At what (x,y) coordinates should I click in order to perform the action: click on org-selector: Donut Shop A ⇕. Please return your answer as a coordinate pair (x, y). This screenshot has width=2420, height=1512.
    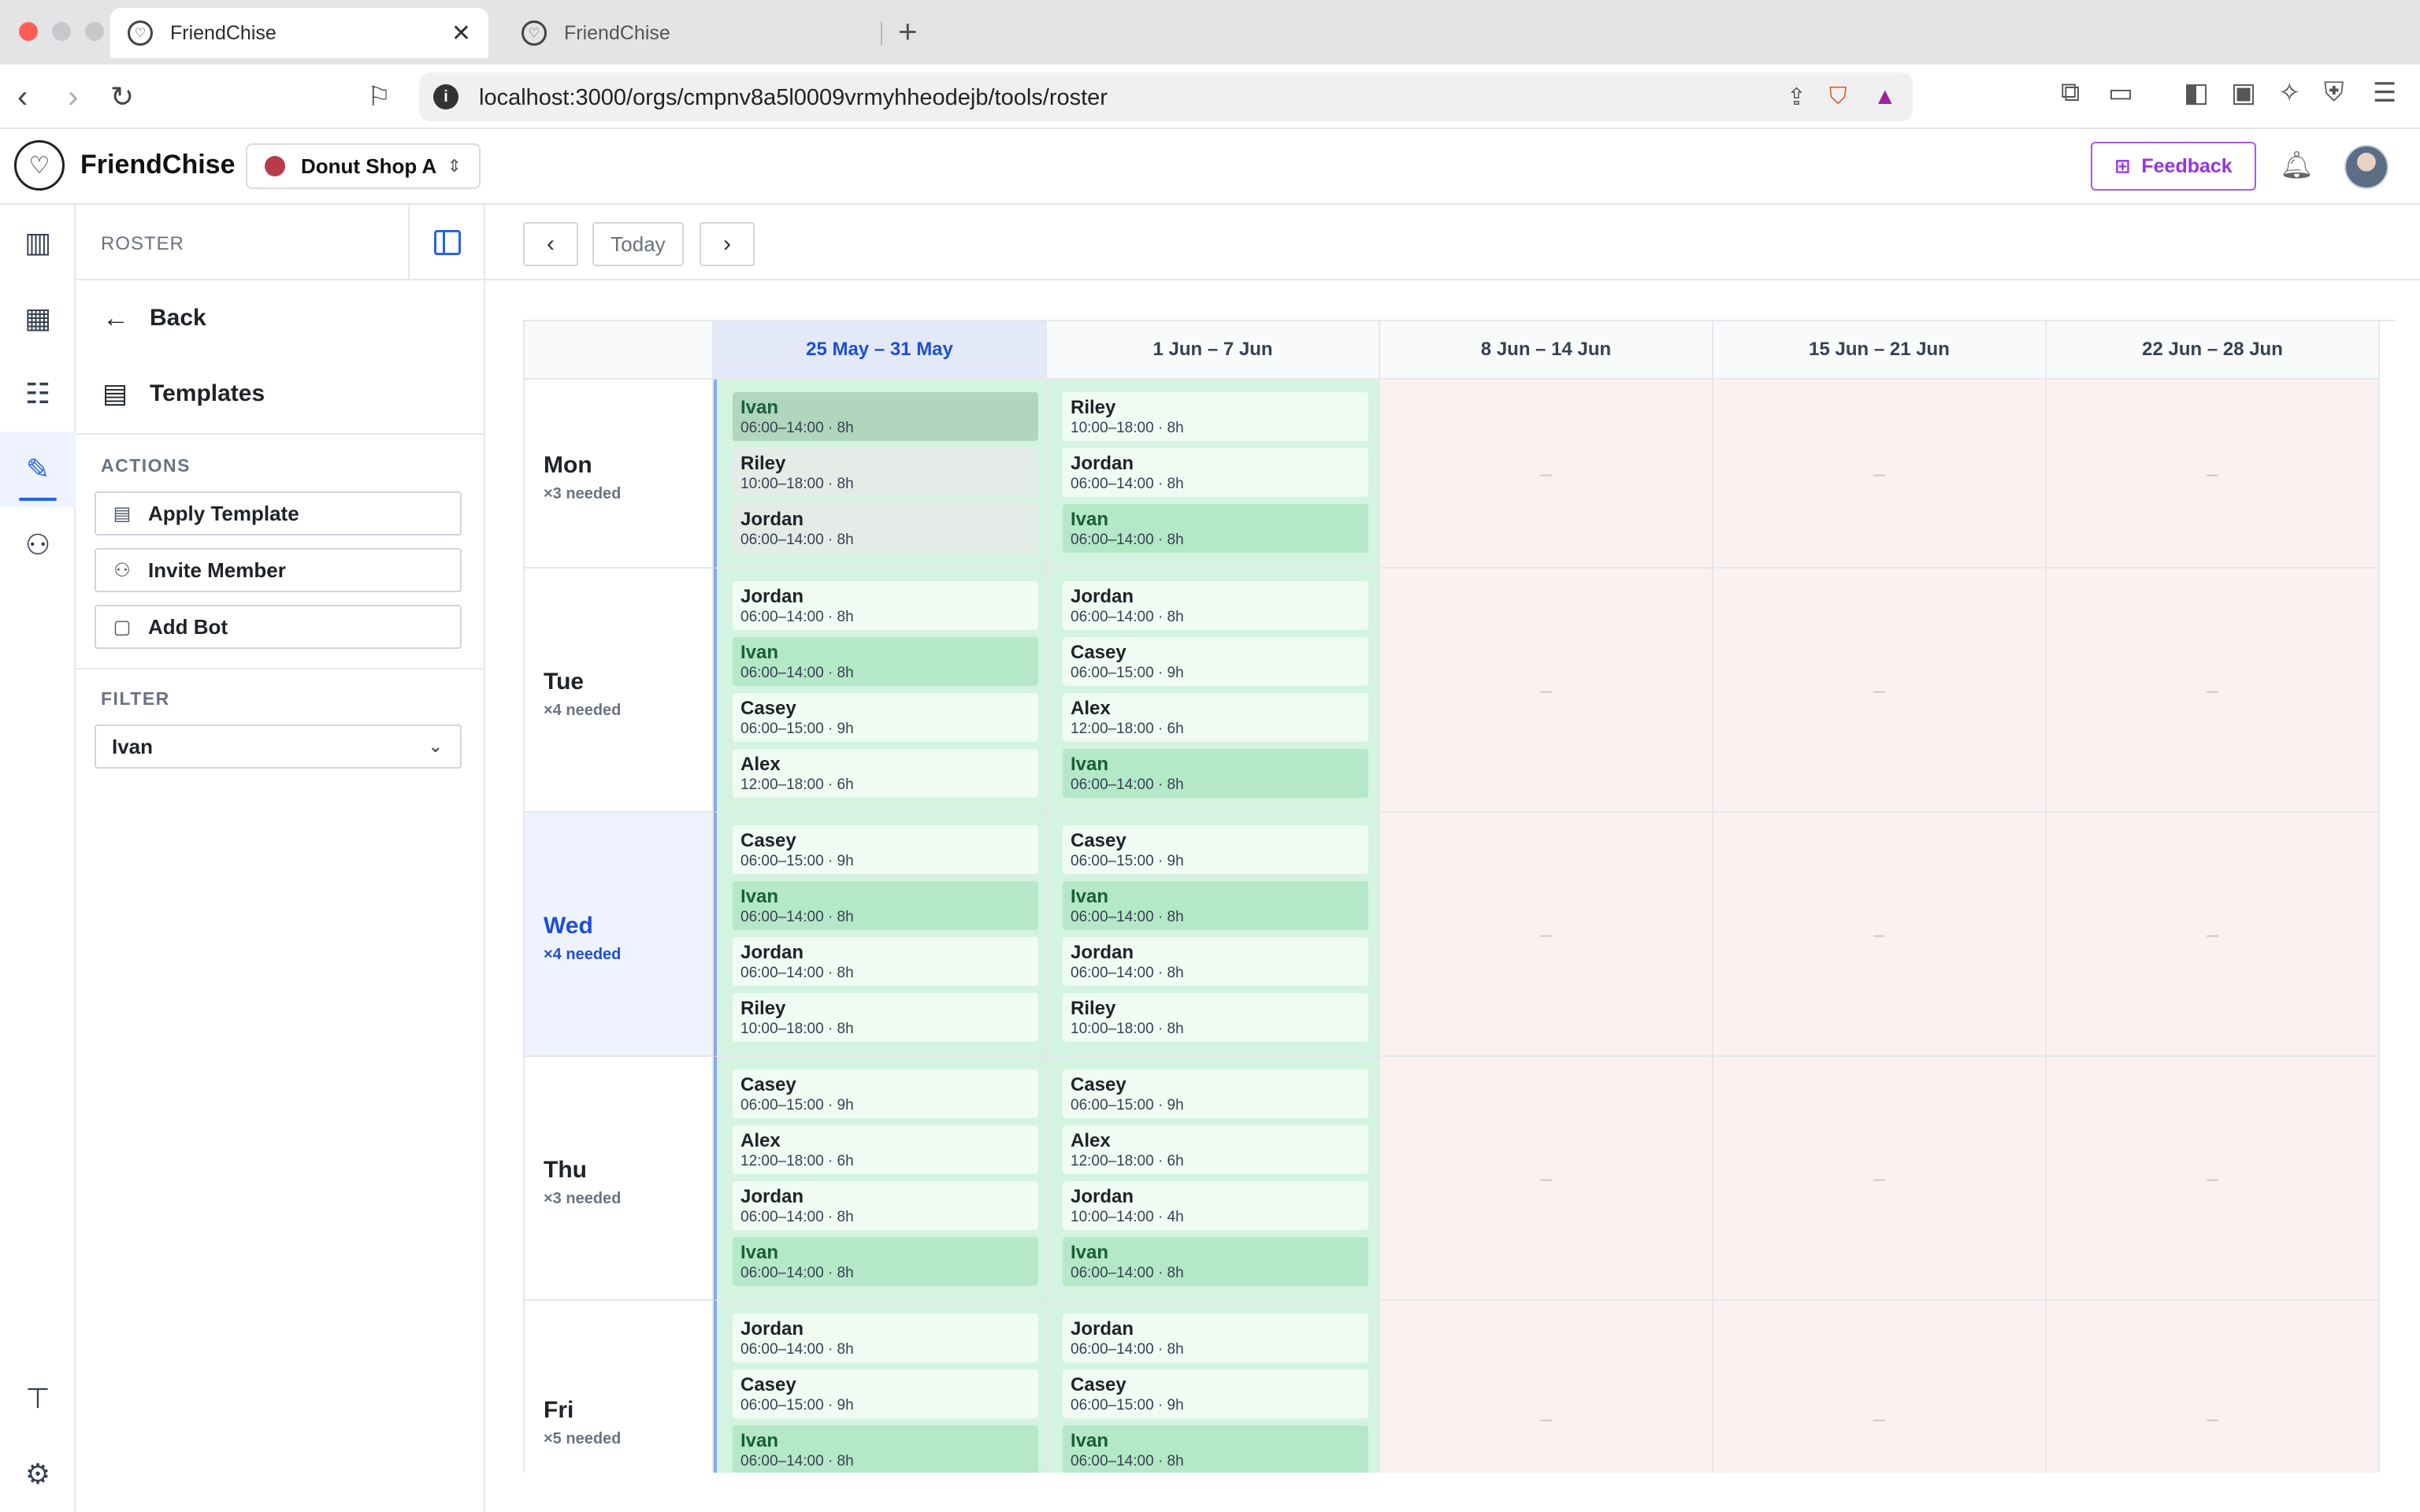
    Looking at the image, I should click on (363, 166).